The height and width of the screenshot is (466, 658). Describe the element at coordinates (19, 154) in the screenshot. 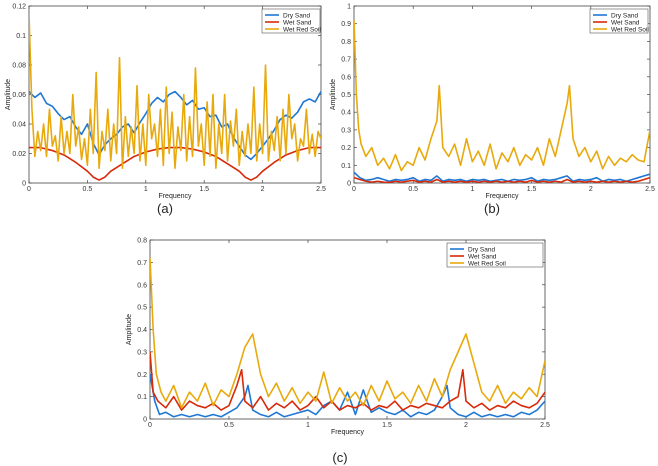

I see `y-tick-label: 0.02` at that location.